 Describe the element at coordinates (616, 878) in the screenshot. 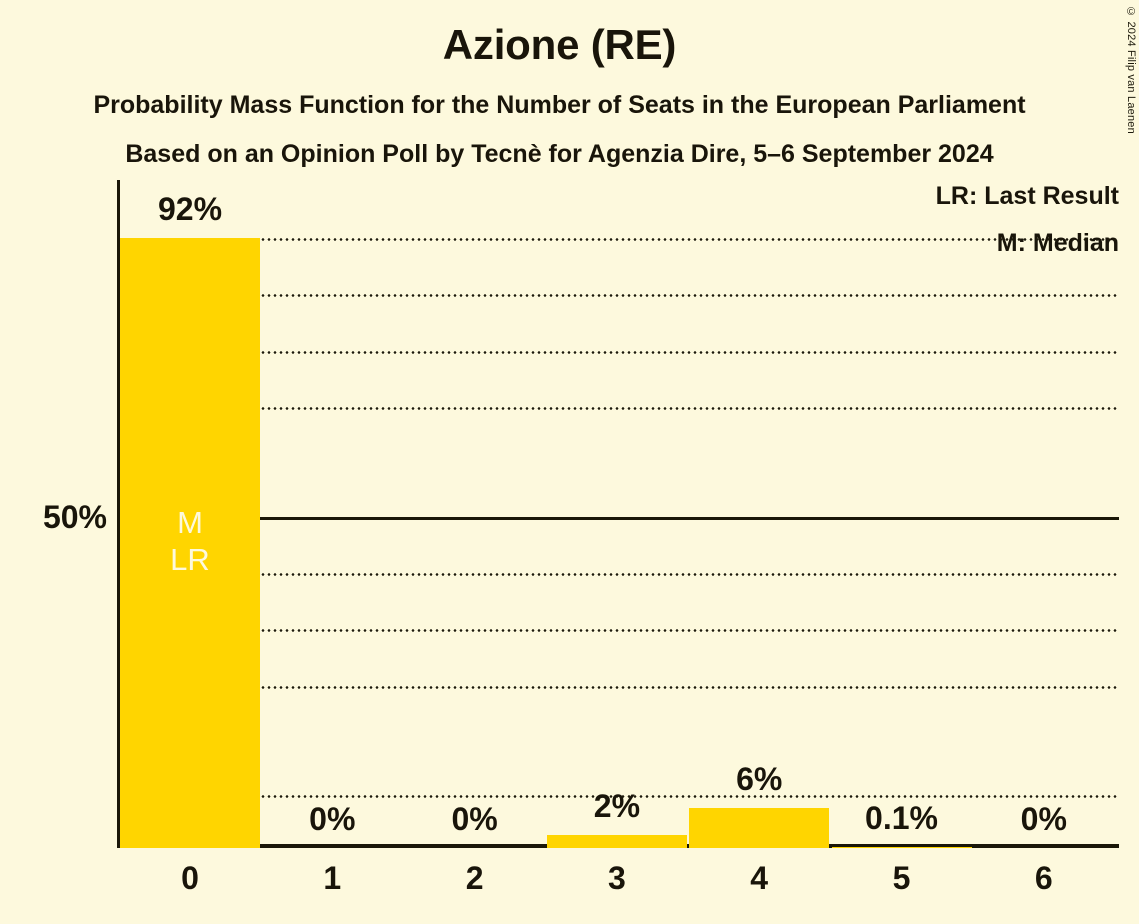

I see `x-axis-tick-3: 3` at that location.